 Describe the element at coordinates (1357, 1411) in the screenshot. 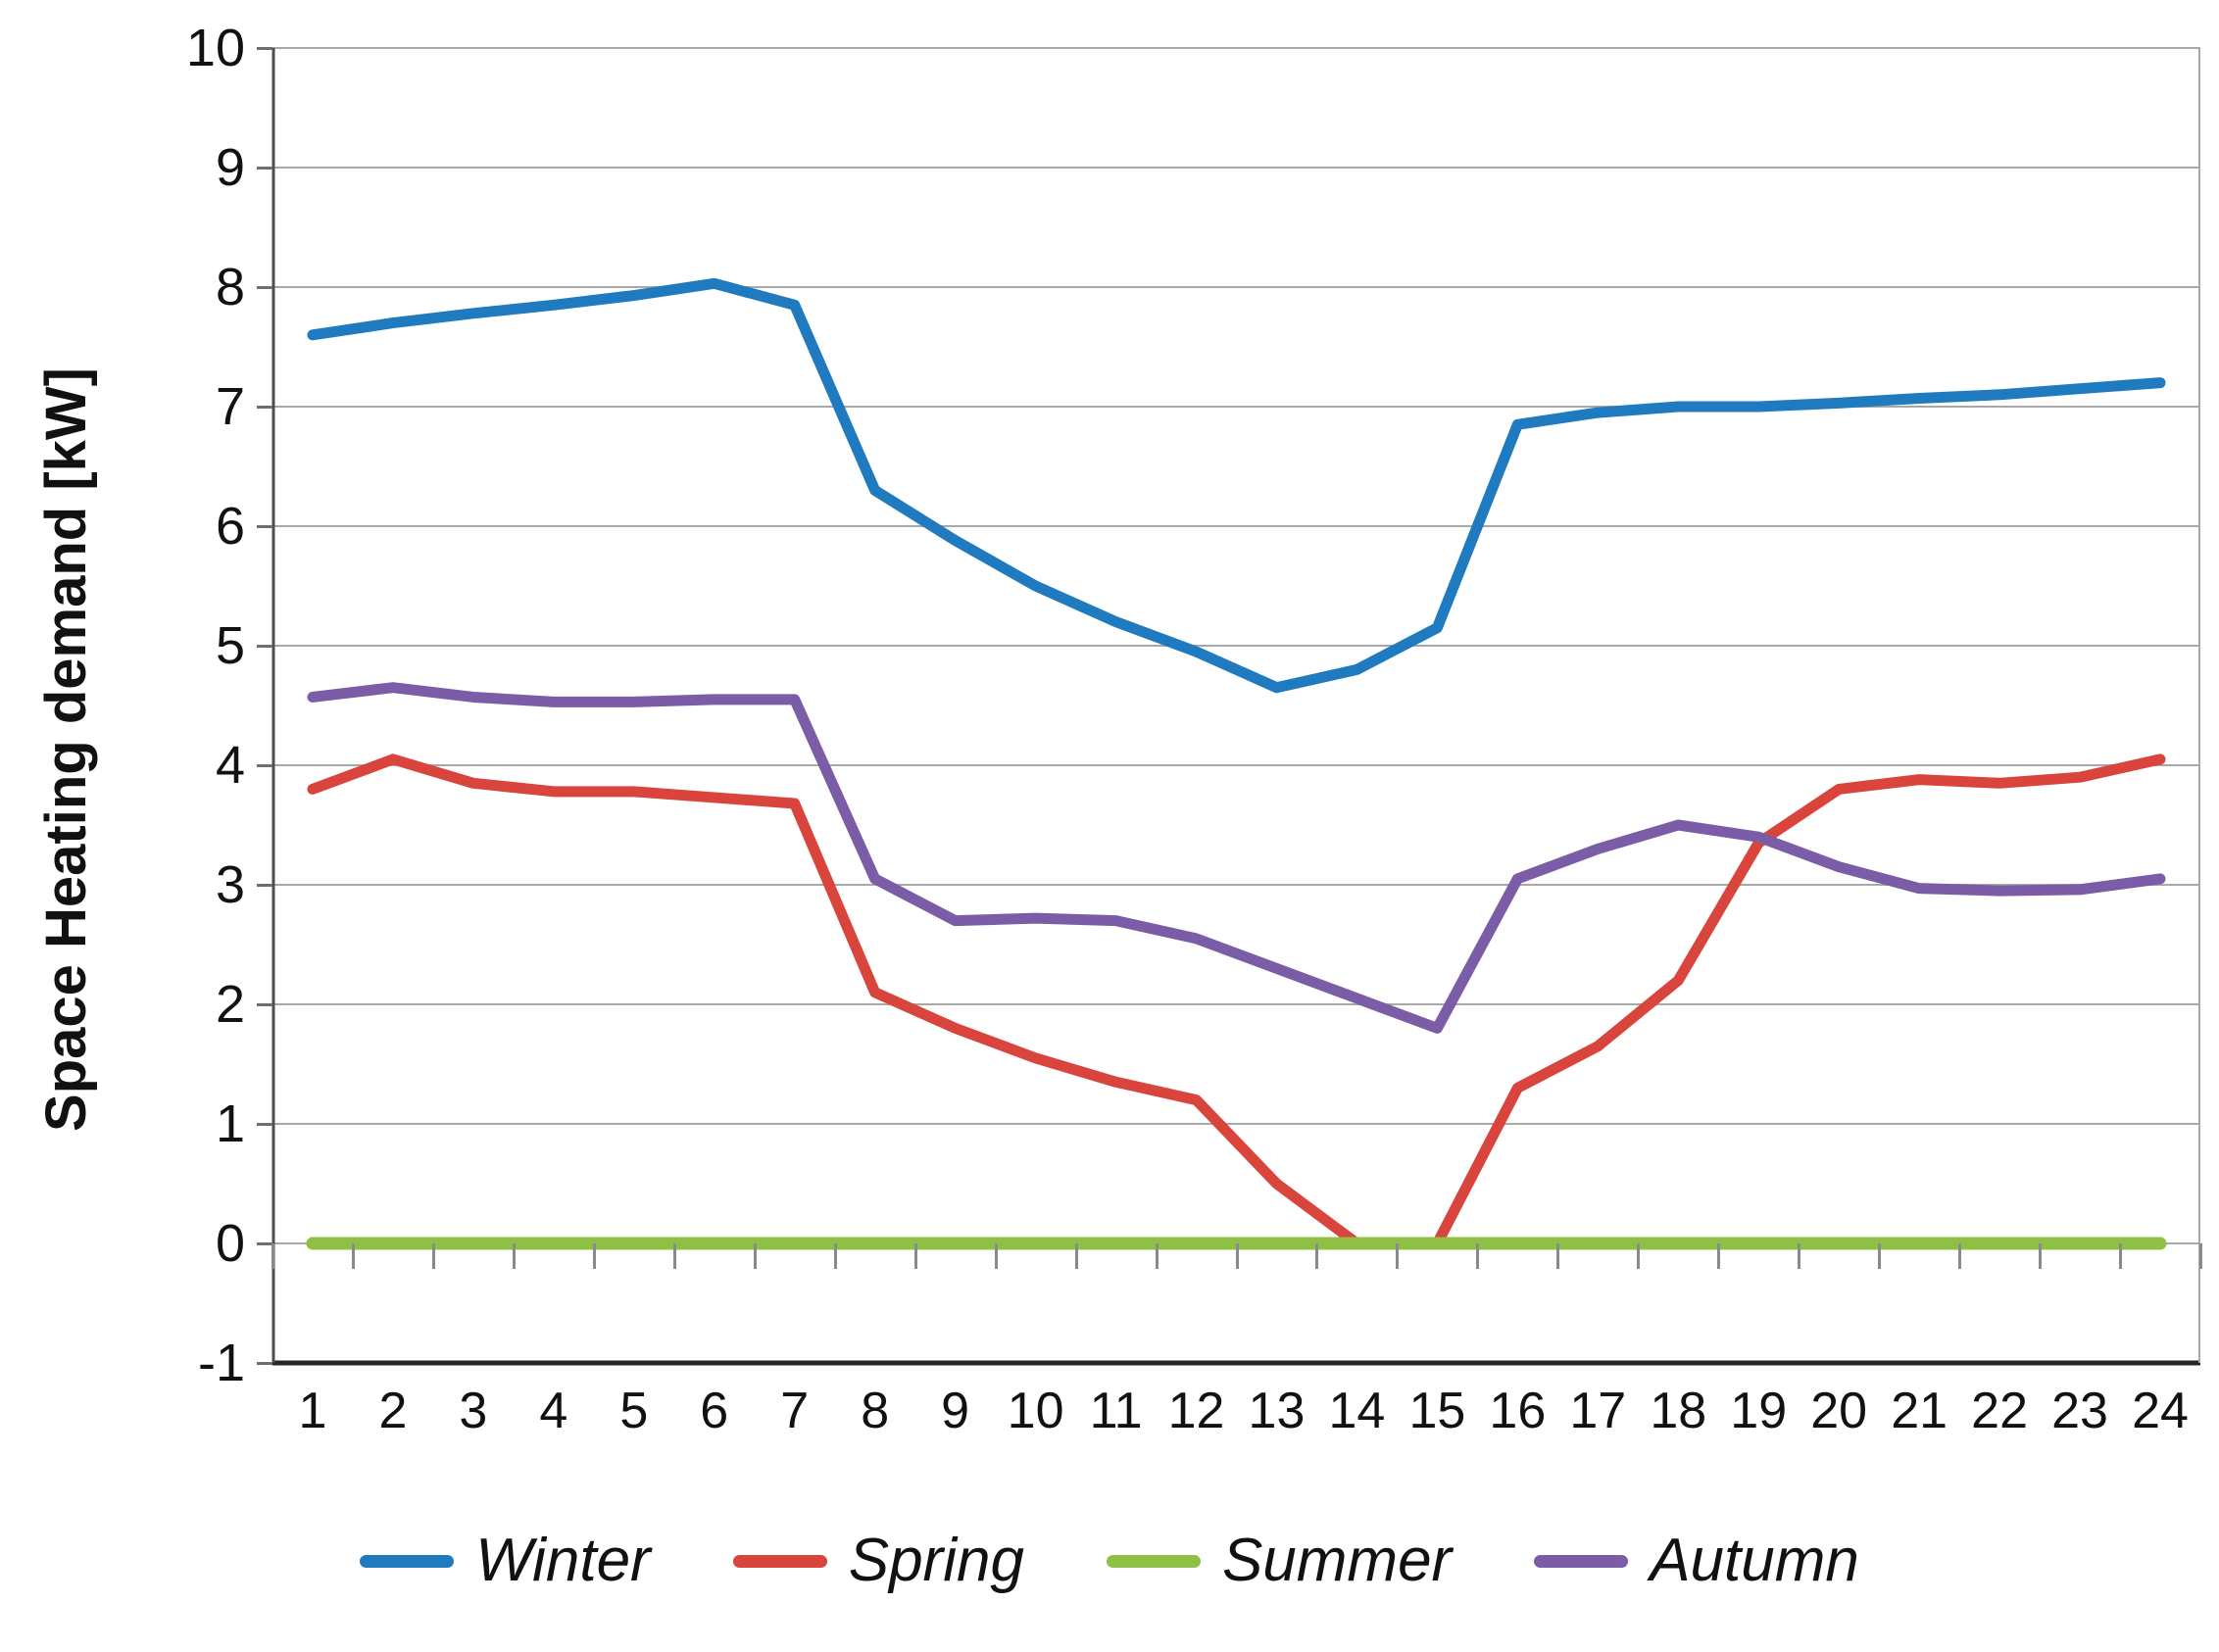

I see `x-axis-tick-label: 14` at that location.